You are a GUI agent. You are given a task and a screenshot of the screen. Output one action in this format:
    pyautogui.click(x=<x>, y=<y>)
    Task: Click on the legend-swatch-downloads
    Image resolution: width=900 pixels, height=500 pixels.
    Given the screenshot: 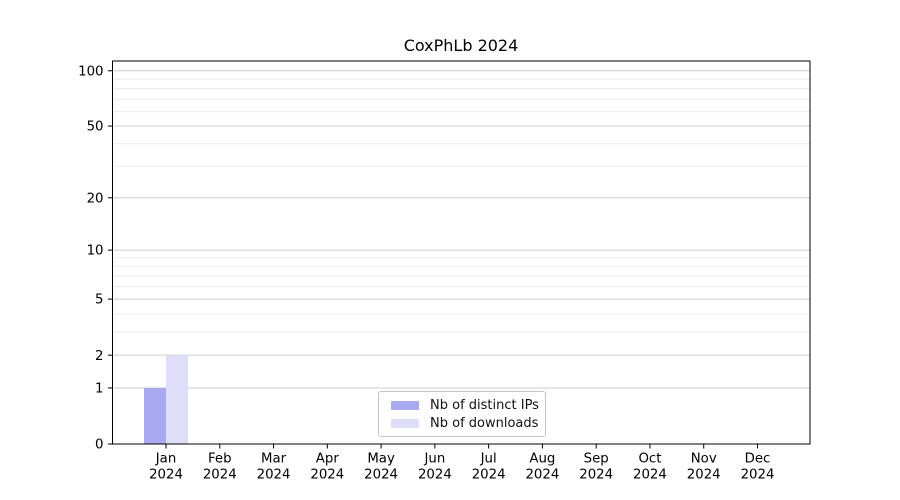 What is the action you would take?
    pyautogui.click(x=405, y=423)
    